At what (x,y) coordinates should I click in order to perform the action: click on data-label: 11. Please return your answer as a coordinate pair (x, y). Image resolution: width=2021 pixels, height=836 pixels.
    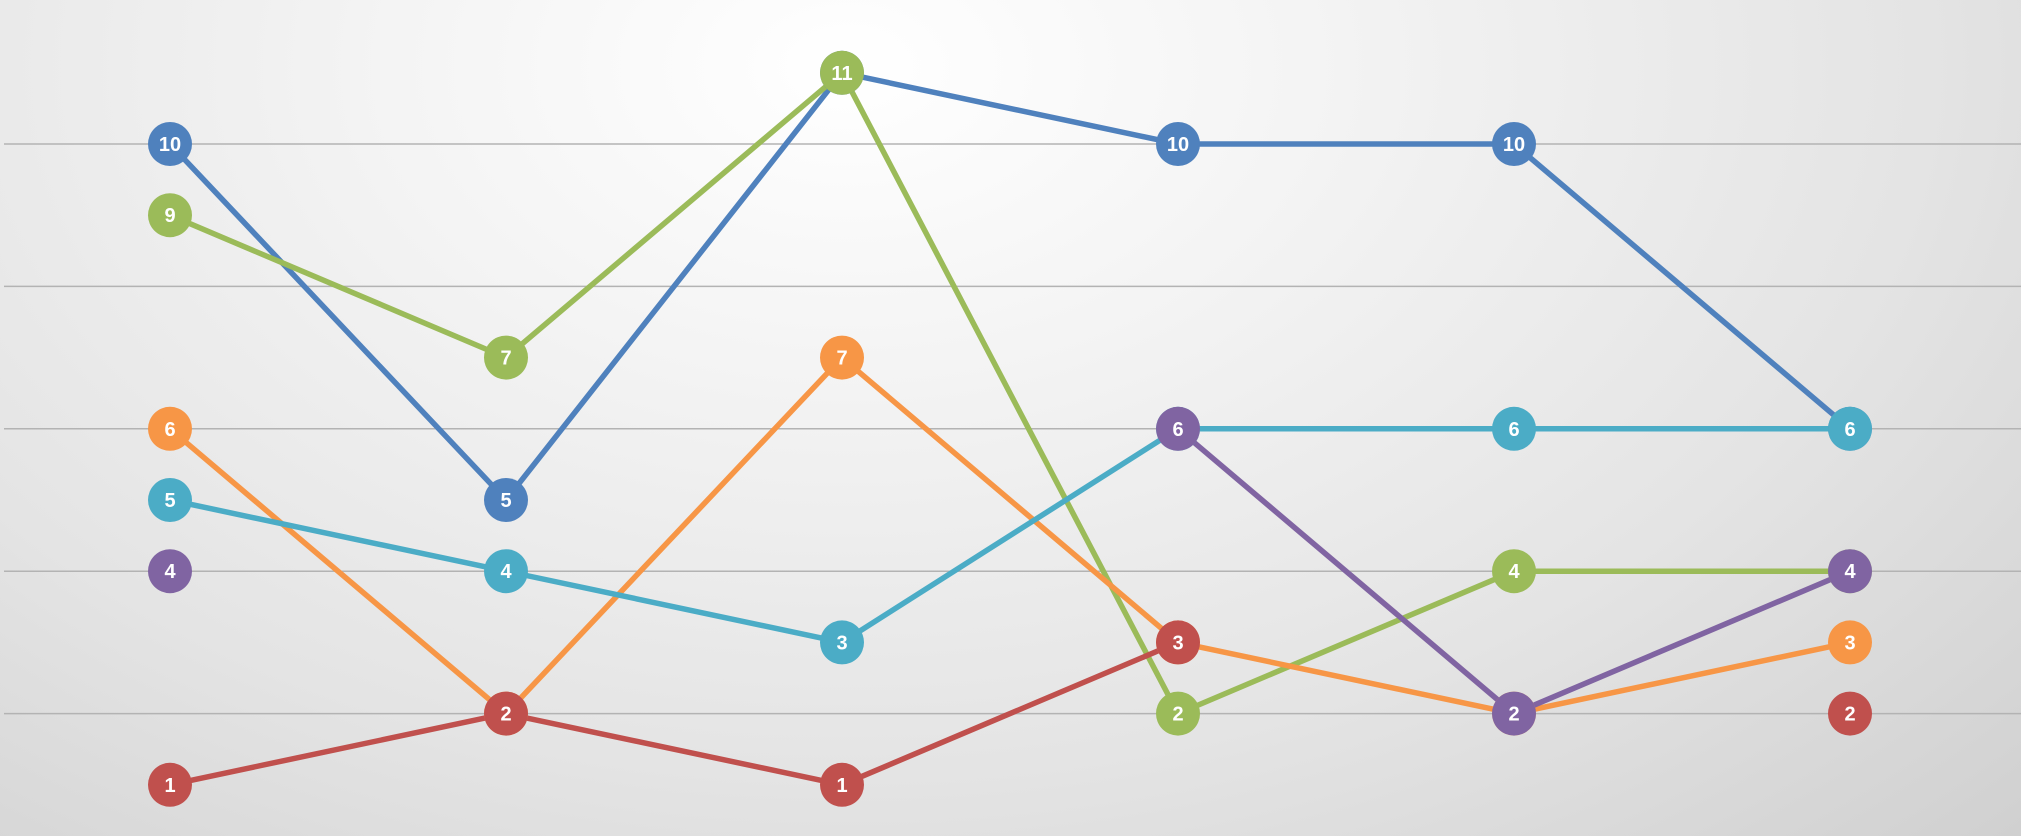
    Looking at the image, I should click on (841, 74).